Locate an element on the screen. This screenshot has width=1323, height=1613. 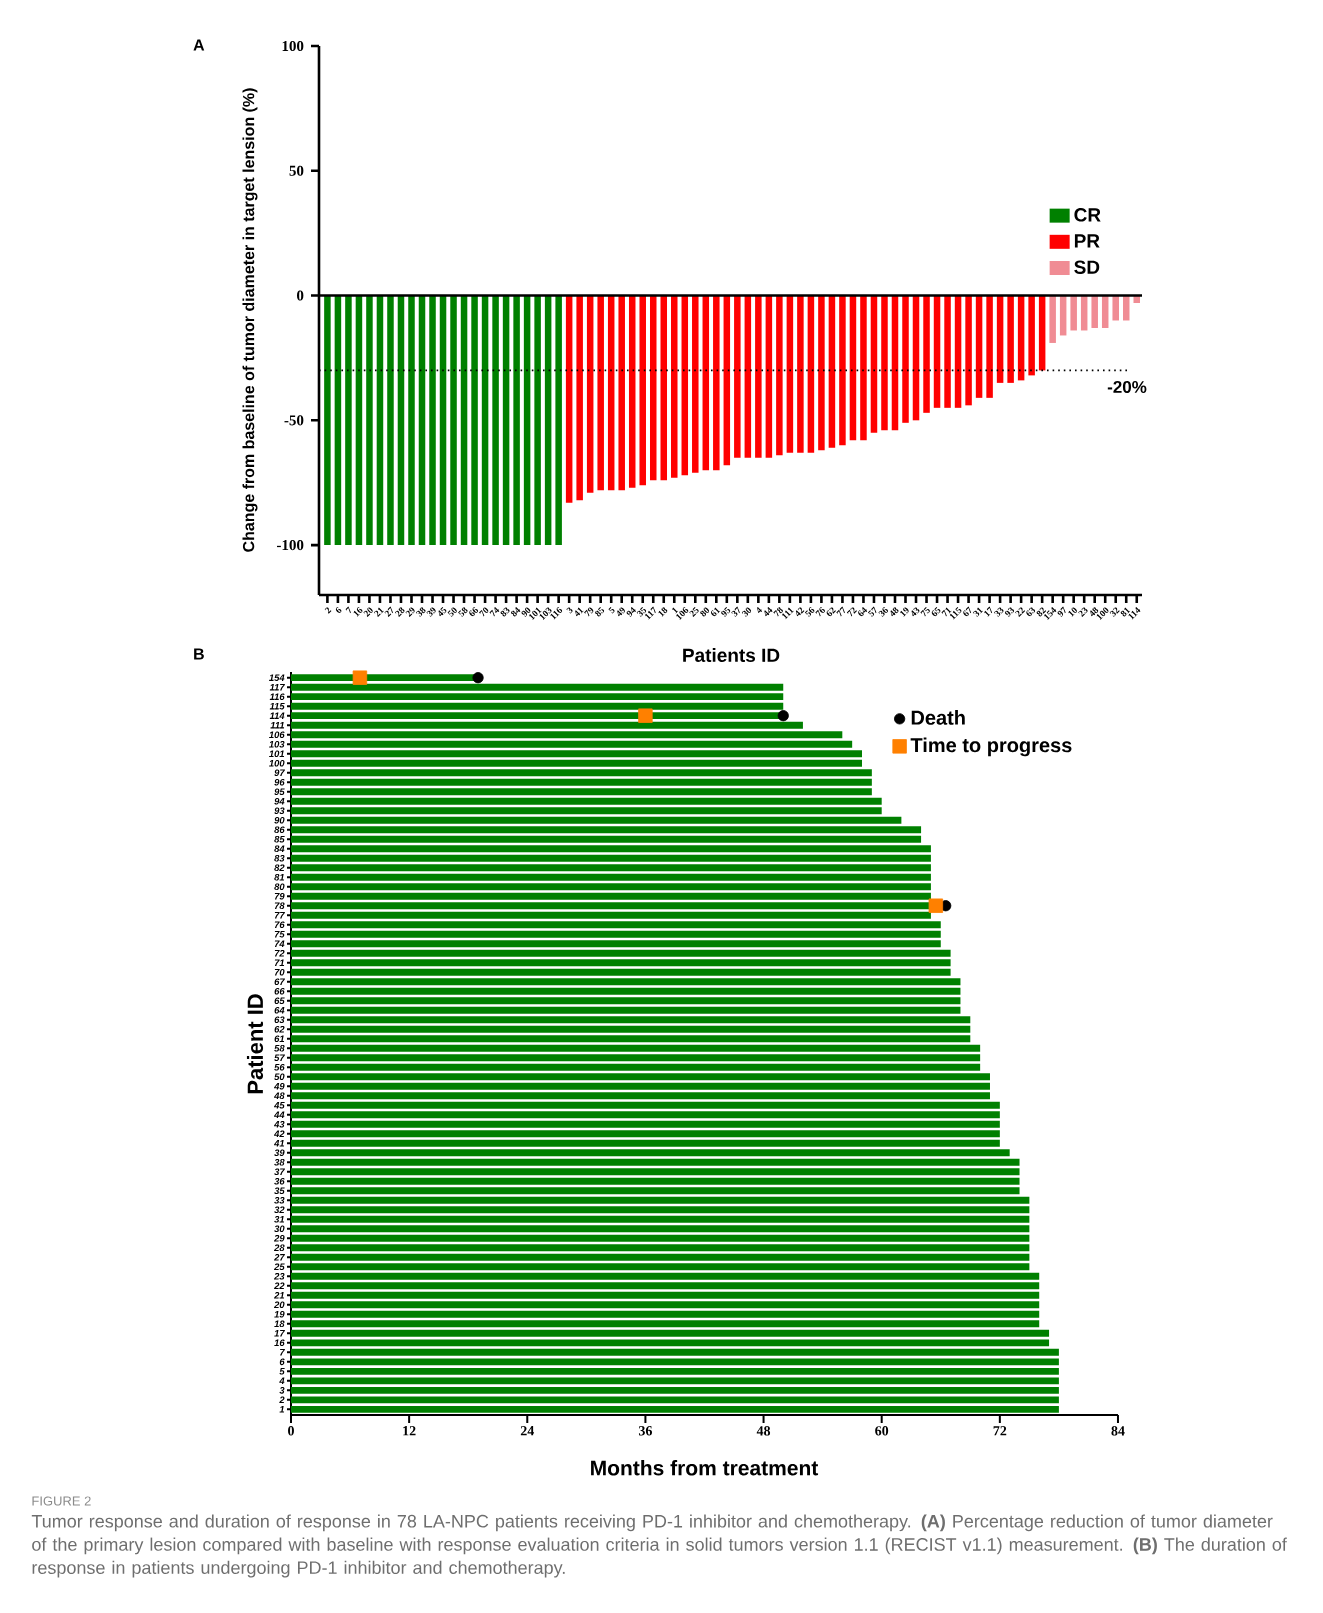
y-tick-label: 4 is located at coordinates (282, 1381).